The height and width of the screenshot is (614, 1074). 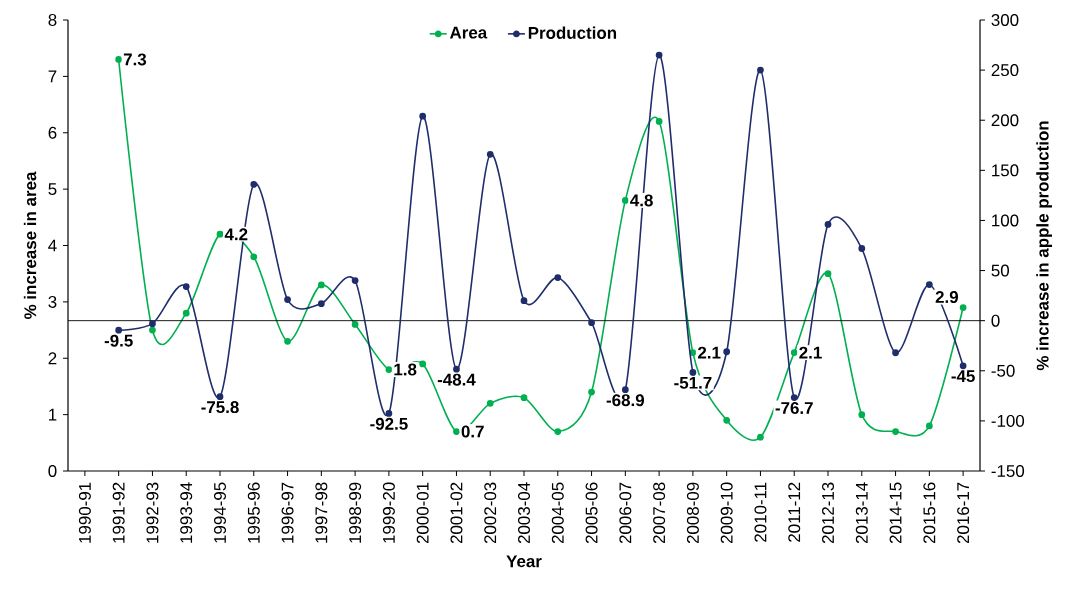 I want to click on y-tick-label: 3, so click(x=52, y=301).